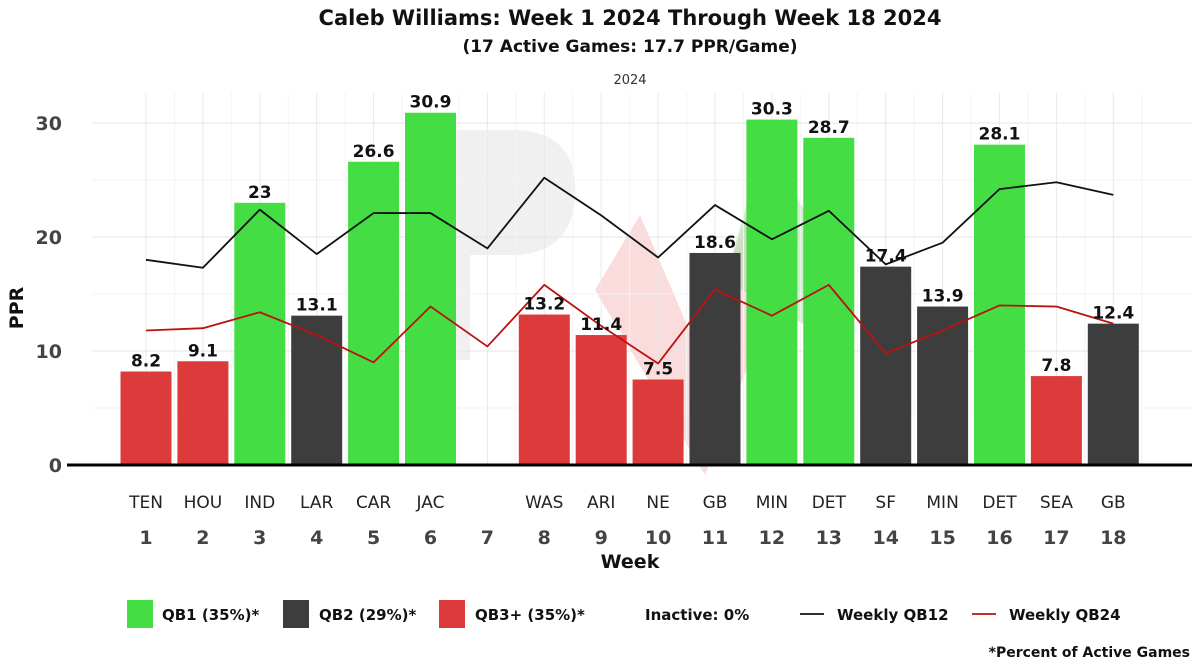 This screenshot has width=1199, height=670. Describe the element at coordinates (430, 538) in the screenshot. I see `x-tick-week-label: 6` at that location.